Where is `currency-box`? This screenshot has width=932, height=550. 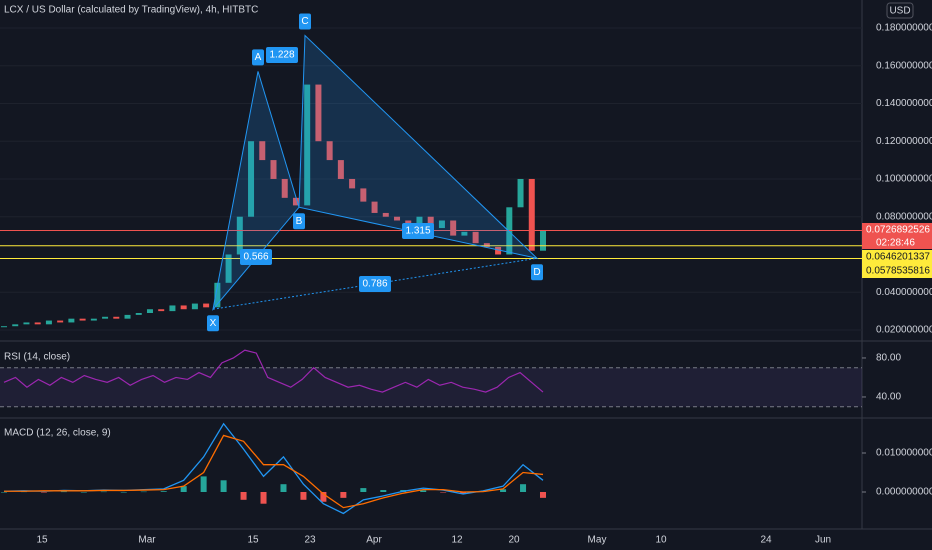
currency-box is located at coordinates (900, 10).